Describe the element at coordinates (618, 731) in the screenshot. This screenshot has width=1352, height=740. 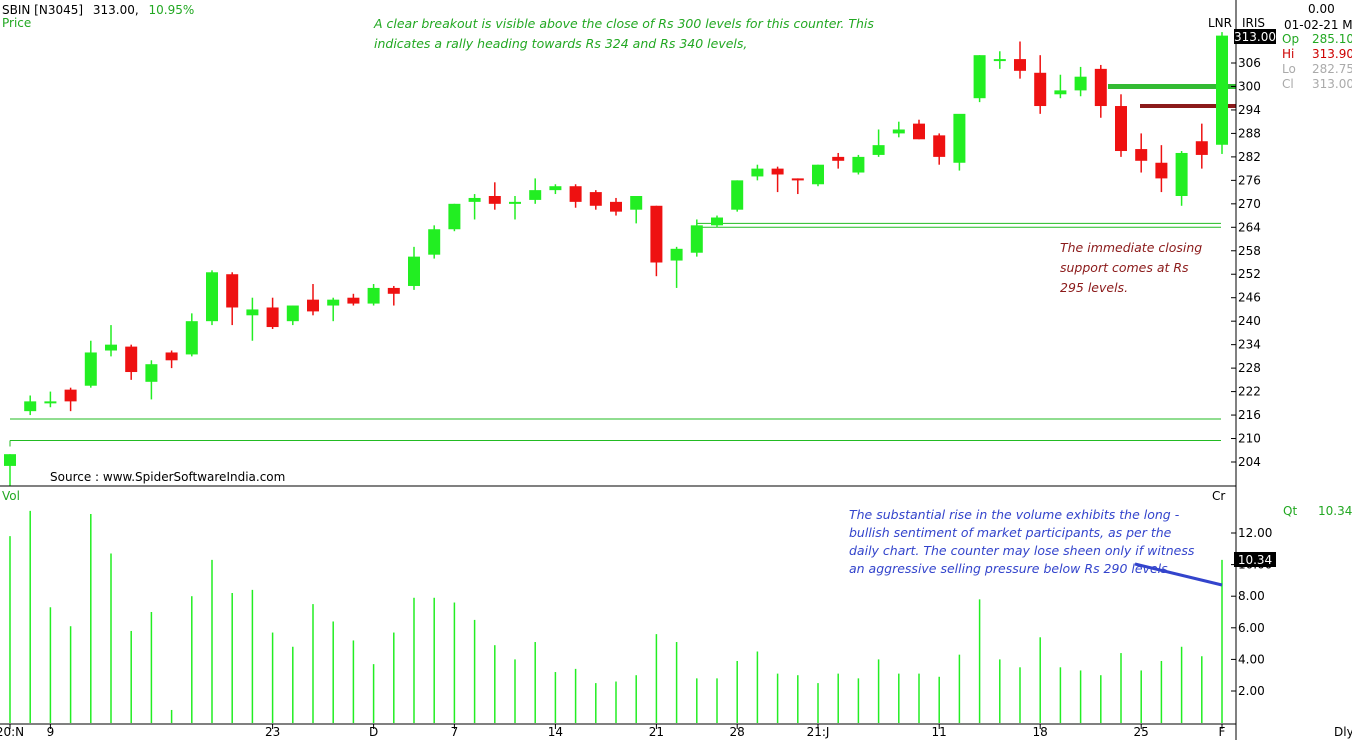
I see `date-axis: 20:N 9 23 D 7 14 21 28 21:J 11 18 25 F` at that location.